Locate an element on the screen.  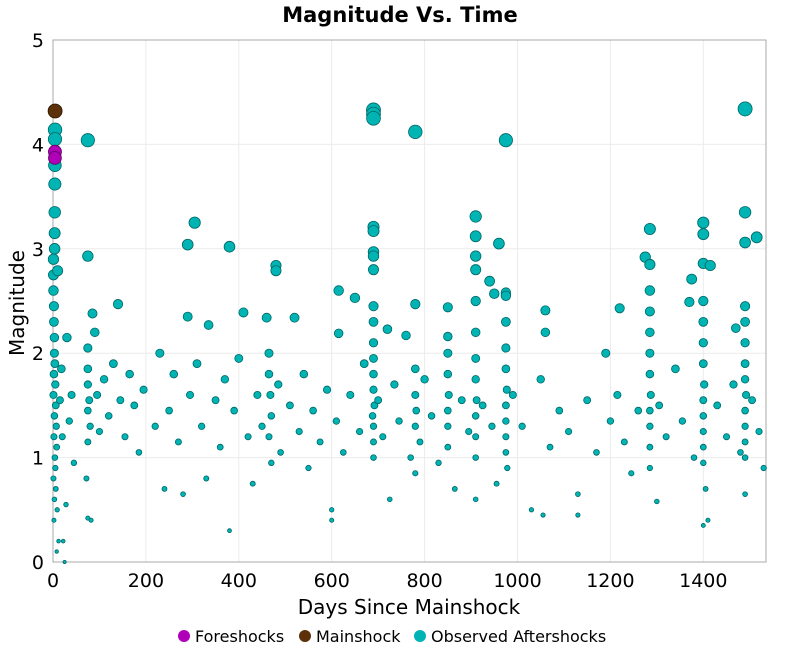
legend-marker-foreshocks is located at coordinates (184, 636).